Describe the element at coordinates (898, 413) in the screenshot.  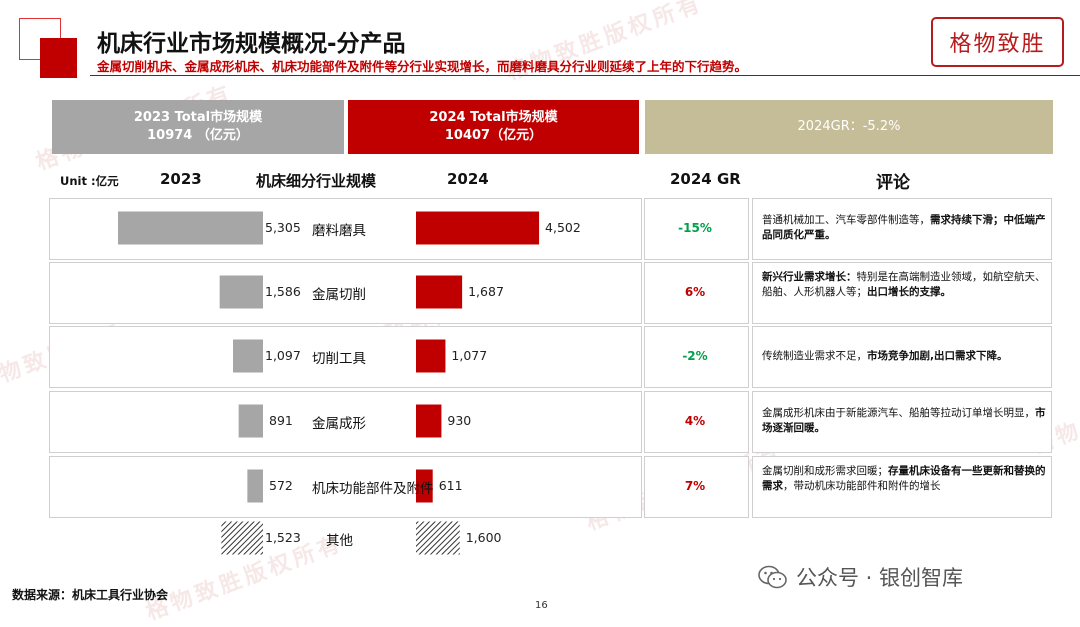
I see `comment-body: 金属成形机床由于新能源汽车、船舶等拉动订单增长明显，` at that location.